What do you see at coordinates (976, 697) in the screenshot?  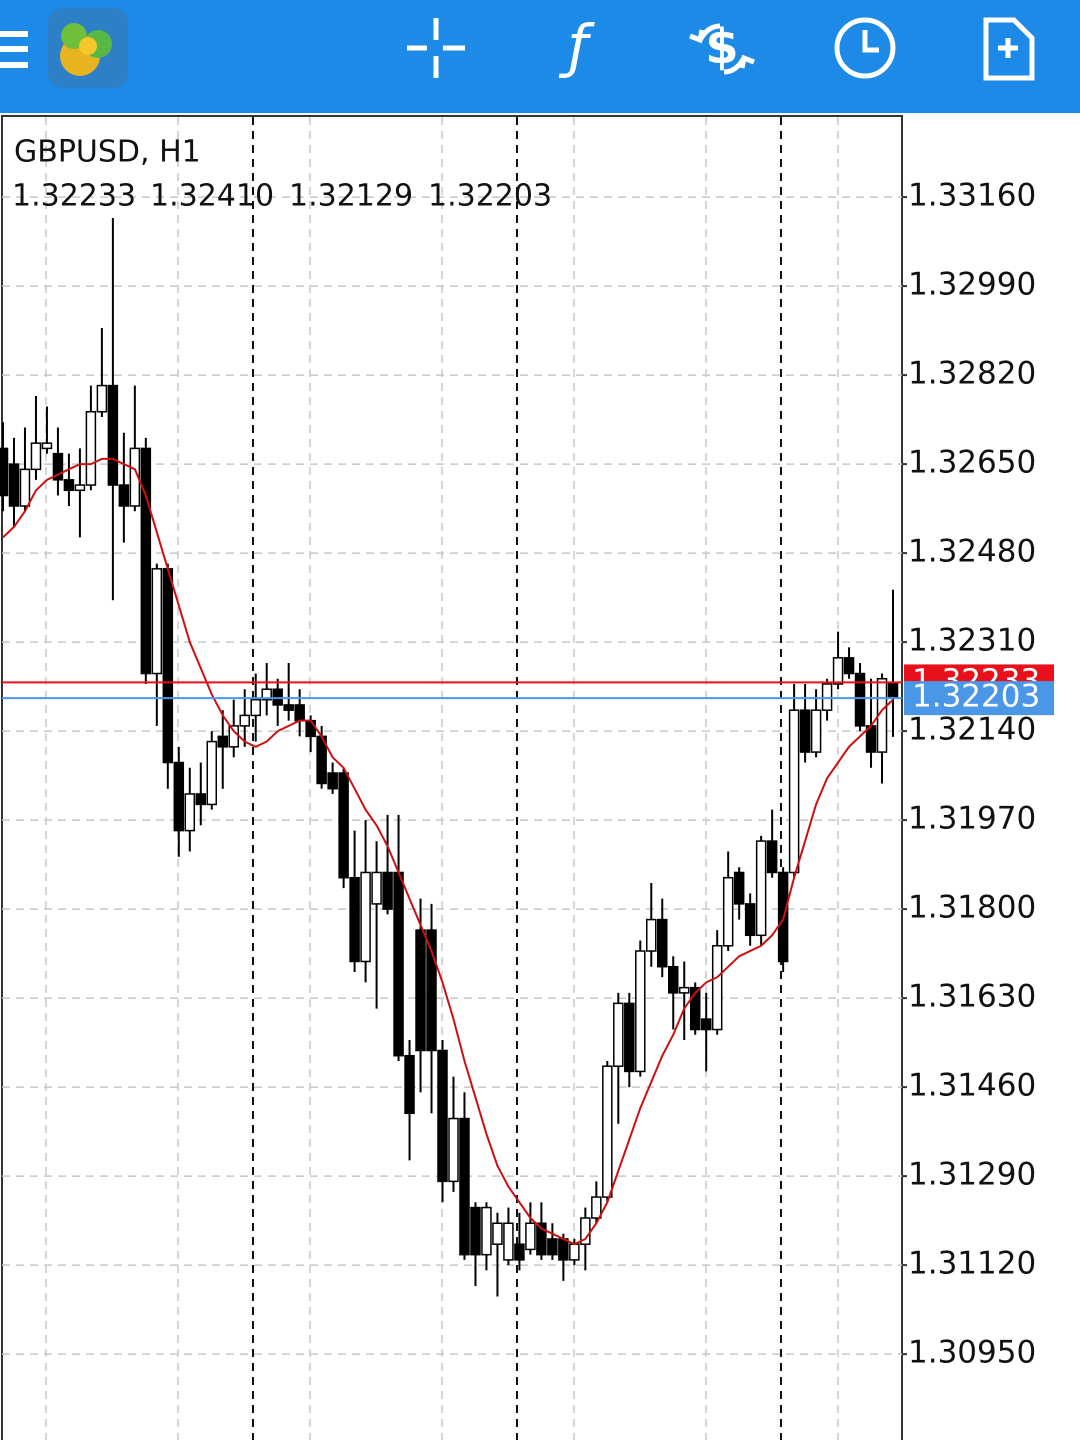 I see `bid-tag-label: 1.32203` at bounding box center [976, 697].